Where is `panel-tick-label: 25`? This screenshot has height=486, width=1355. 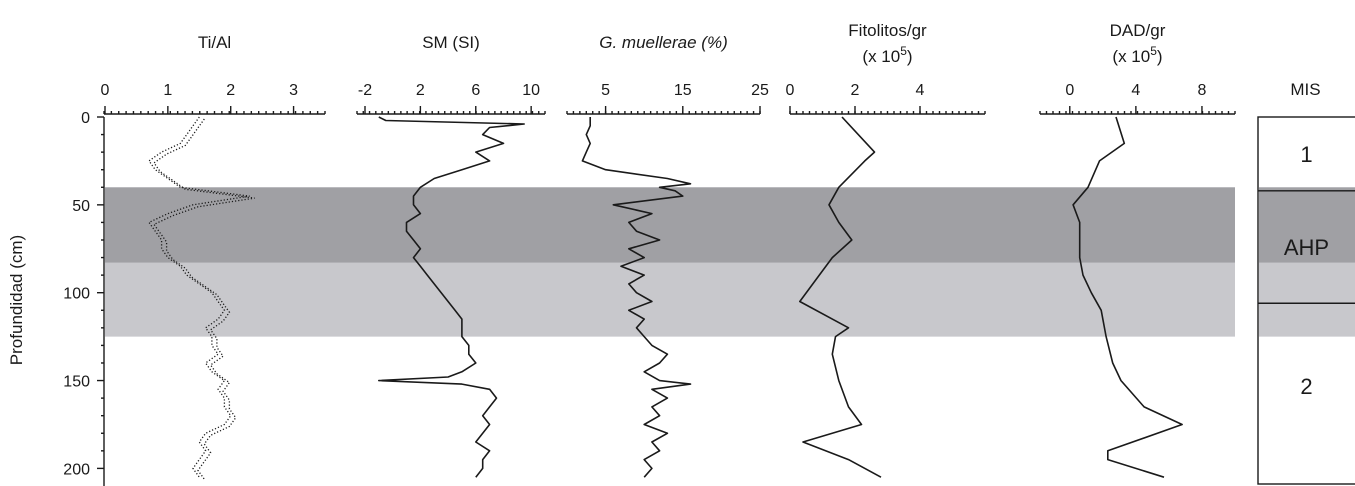 panel-tick-label: 25 is located at coordinates (760, 90).